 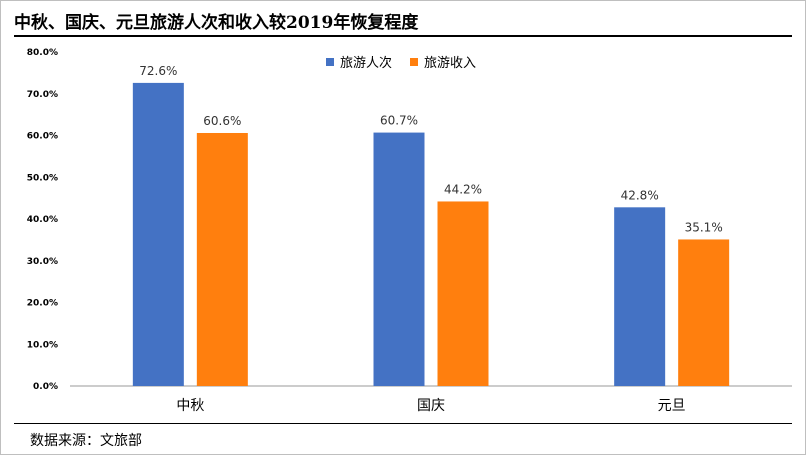 I want to click on y-tick-label: 60.0%, so click(x=42, y=137).